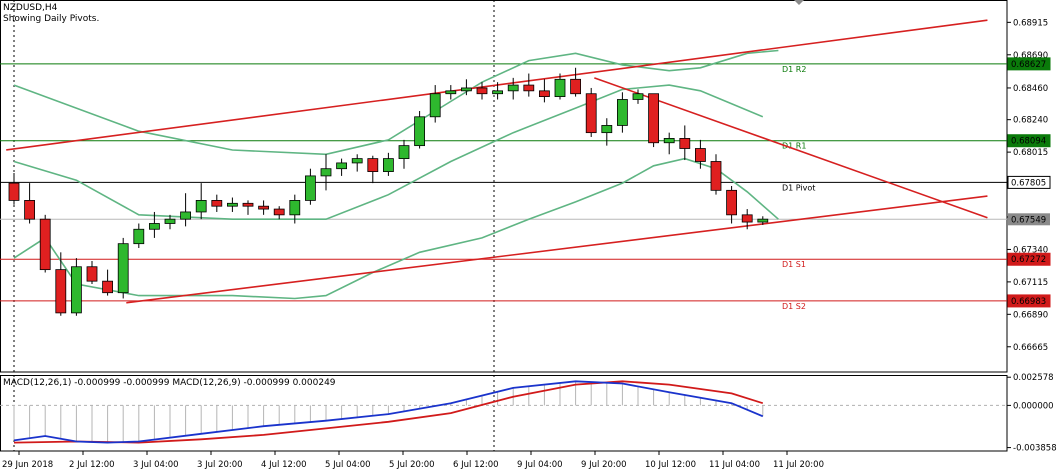  I want to click on current-price-label: 0.67549, so click(1028, 220).